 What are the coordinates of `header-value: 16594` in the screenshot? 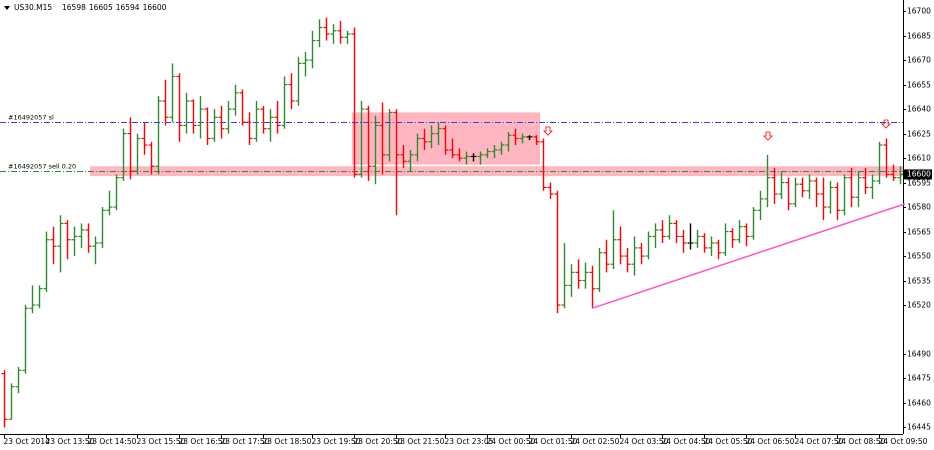 It's located at (128, 7).